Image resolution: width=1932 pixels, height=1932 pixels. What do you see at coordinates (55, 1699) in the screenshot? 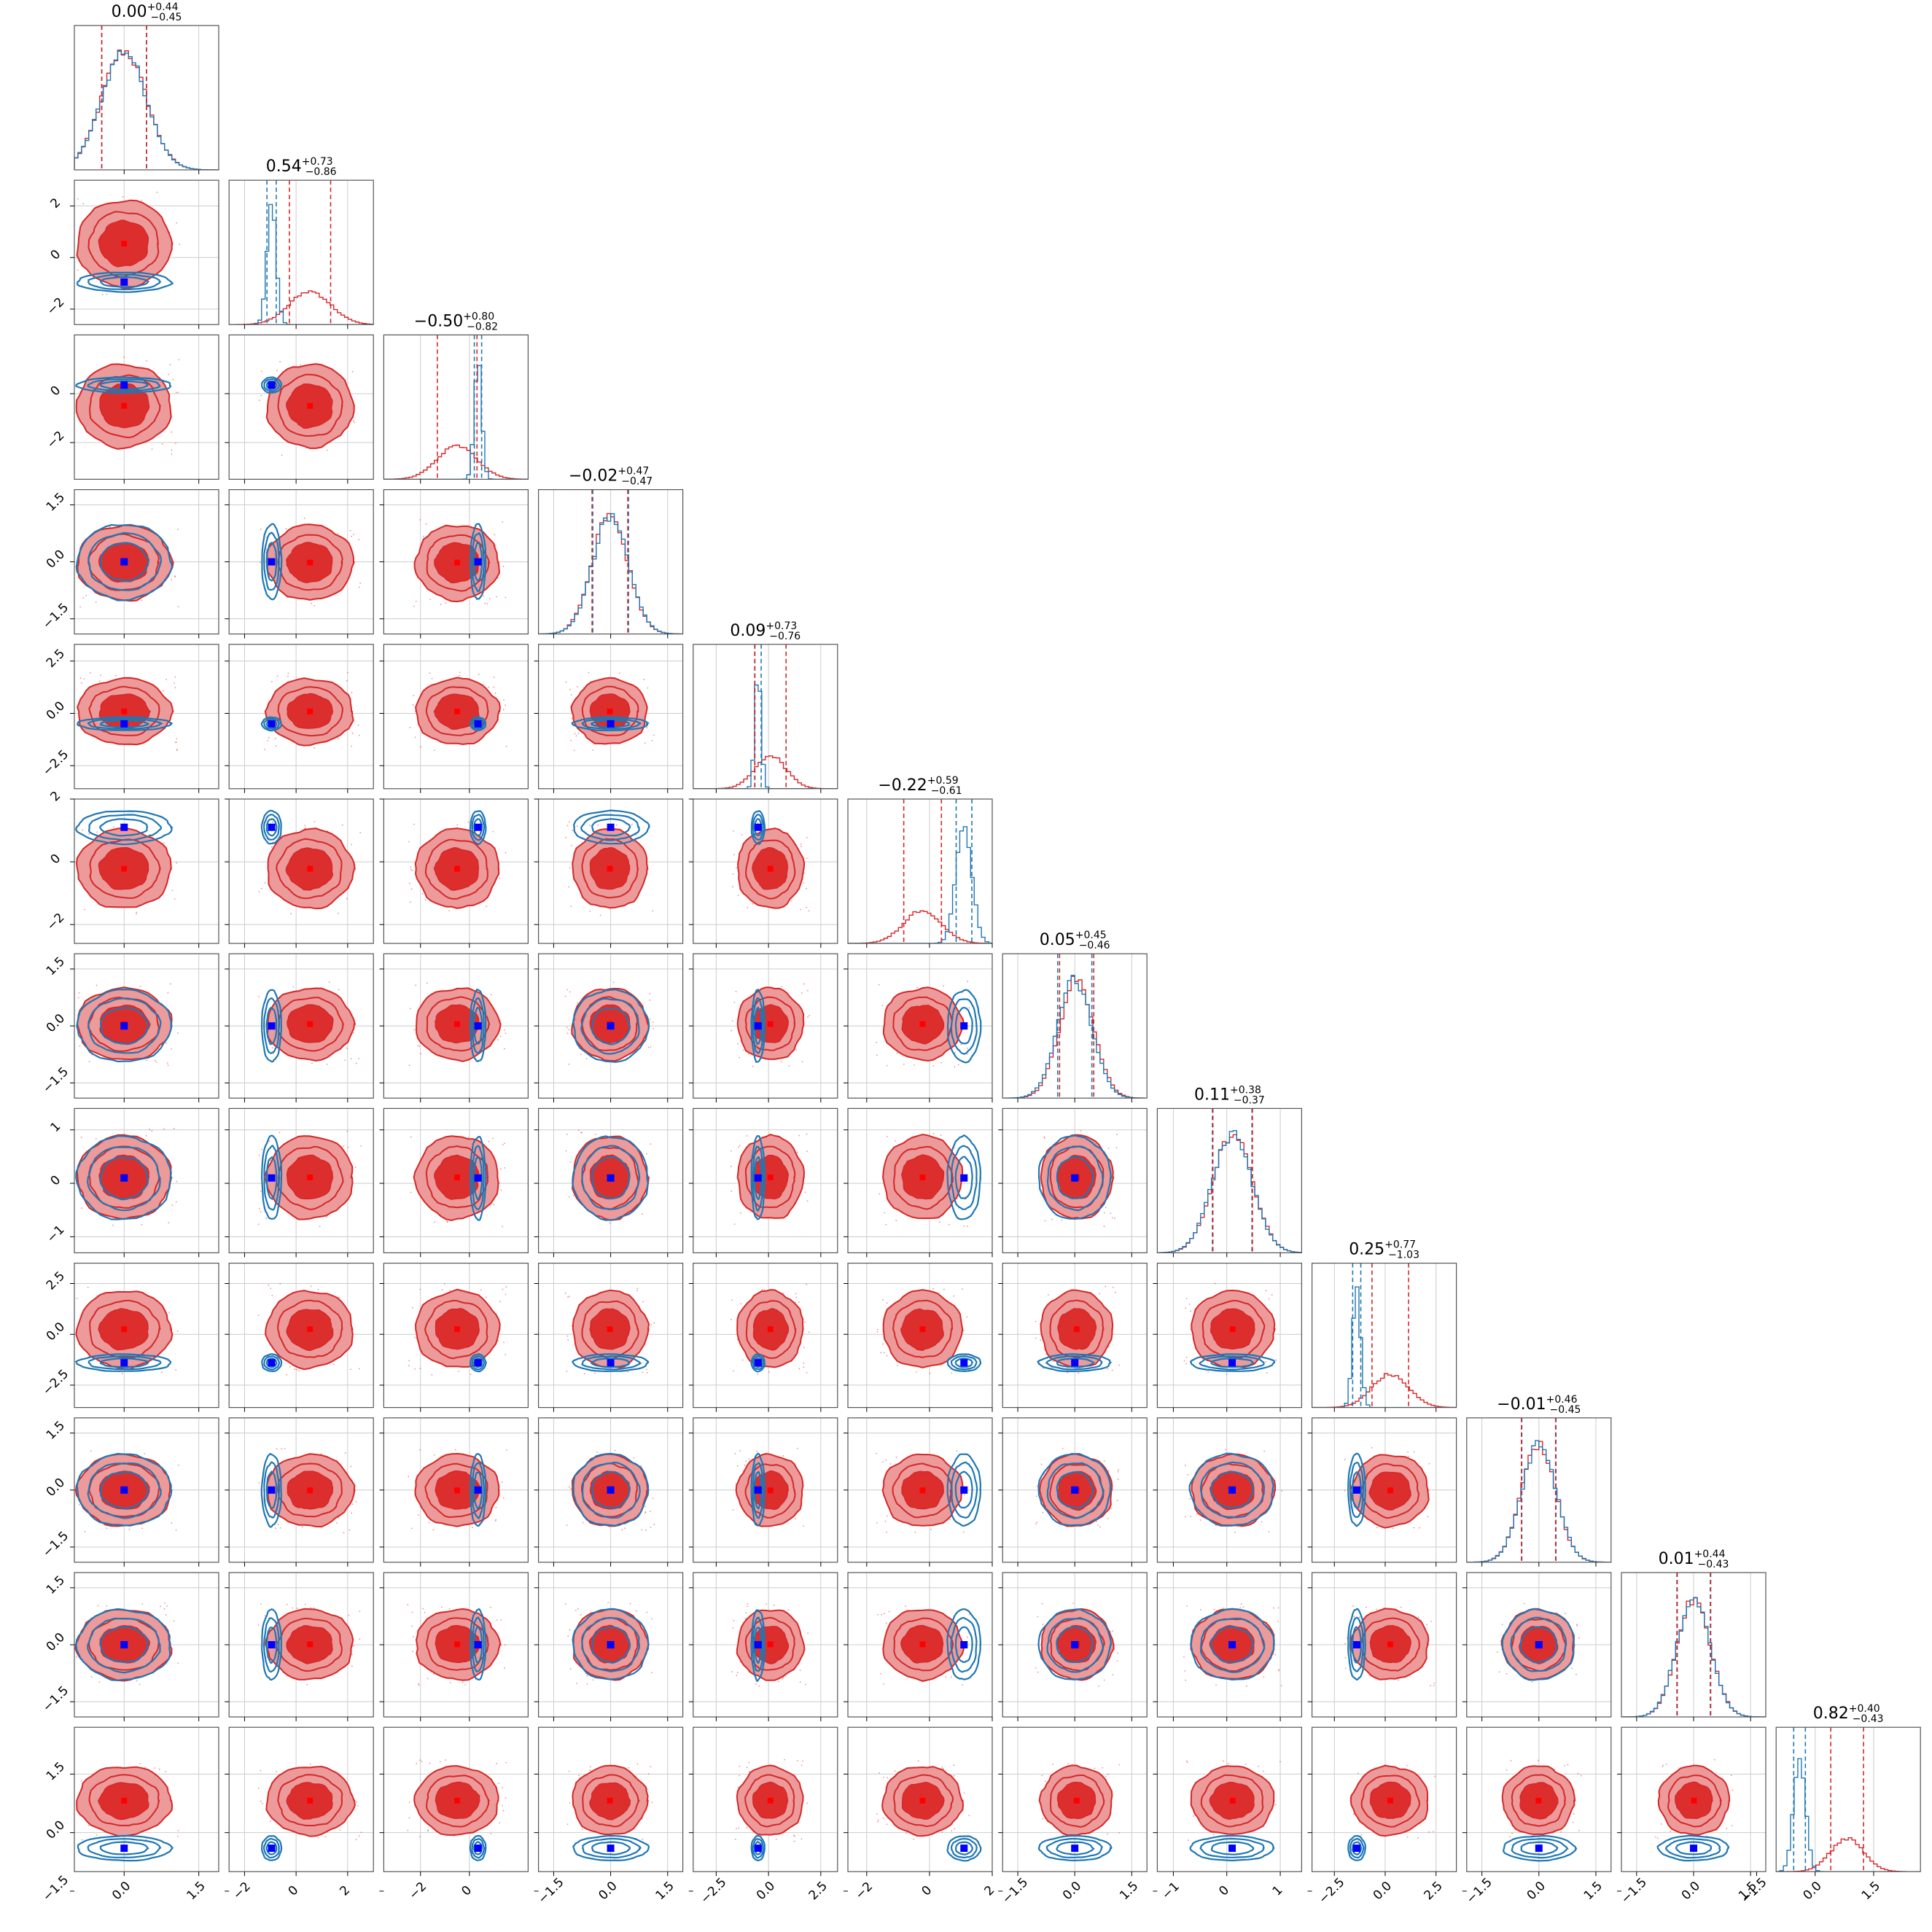
I see `y-tick-label: −1.5` at bounding box center [55, 1699].